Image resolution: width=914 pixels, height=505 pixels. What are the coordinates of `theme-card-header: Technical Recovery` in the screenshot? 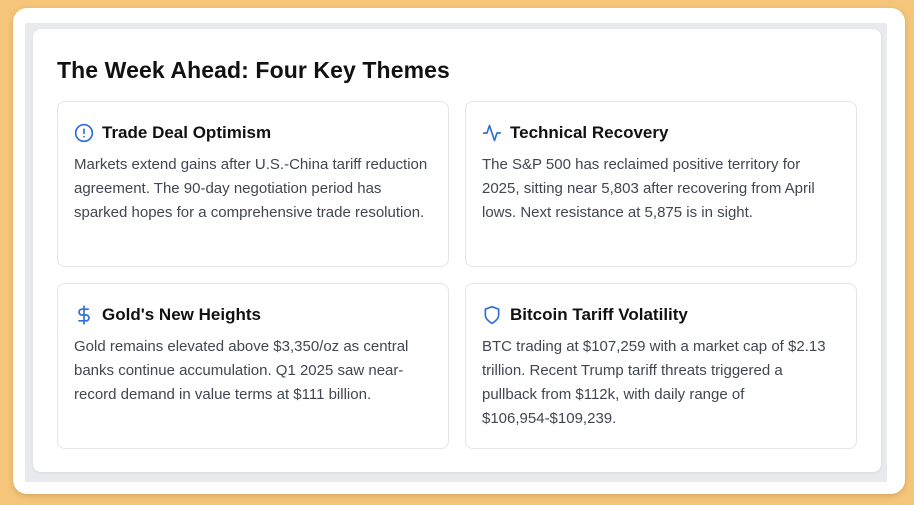 It's located at (661, 133).